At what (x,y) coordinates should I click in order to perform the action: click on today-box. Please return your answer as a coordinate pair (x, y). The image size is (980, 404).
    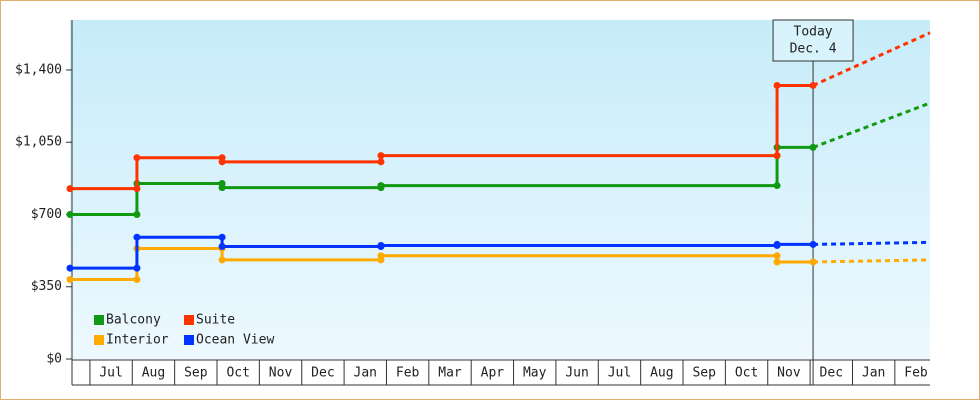
    Looking at the image, I should click on (813, 40).